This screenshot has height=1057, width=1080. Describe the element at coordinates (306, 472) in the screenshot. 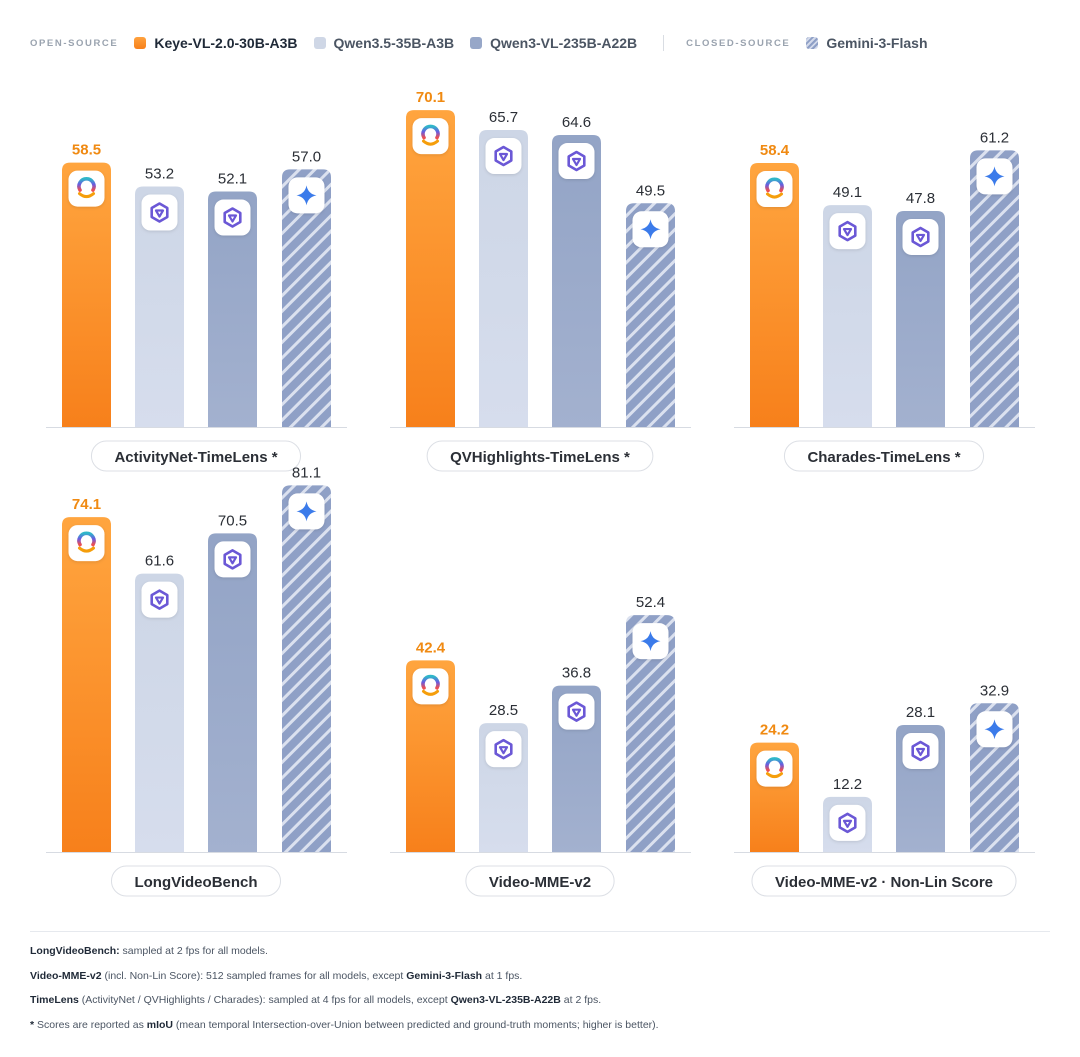

I see `value-label-4: 81.1` at that location.